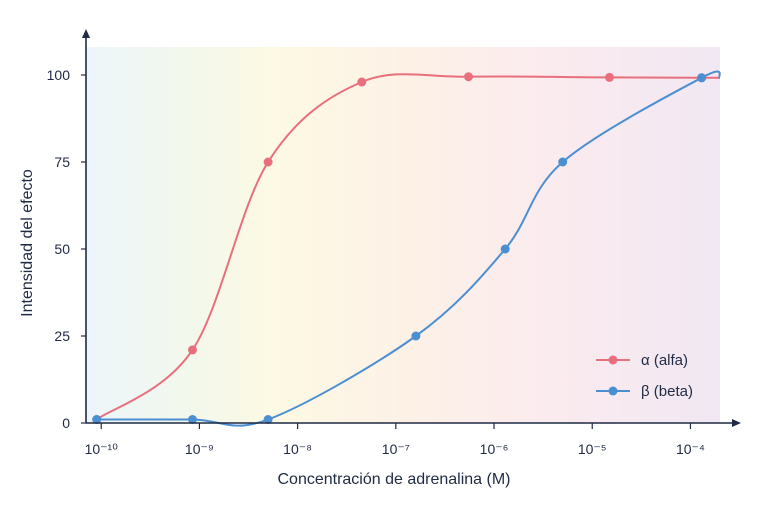  What do you see at coordinates (59, 75) in the screenshot?
I see `y-tick-label: 100` at bounding box center [59, 75].